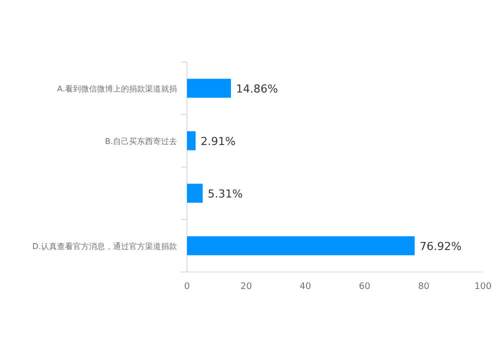 The height and width of the screenshot is (362, 500). Describe the element at coordinates (218, 141) in the screenshot. I see `data-label: 2.91%` at that location.